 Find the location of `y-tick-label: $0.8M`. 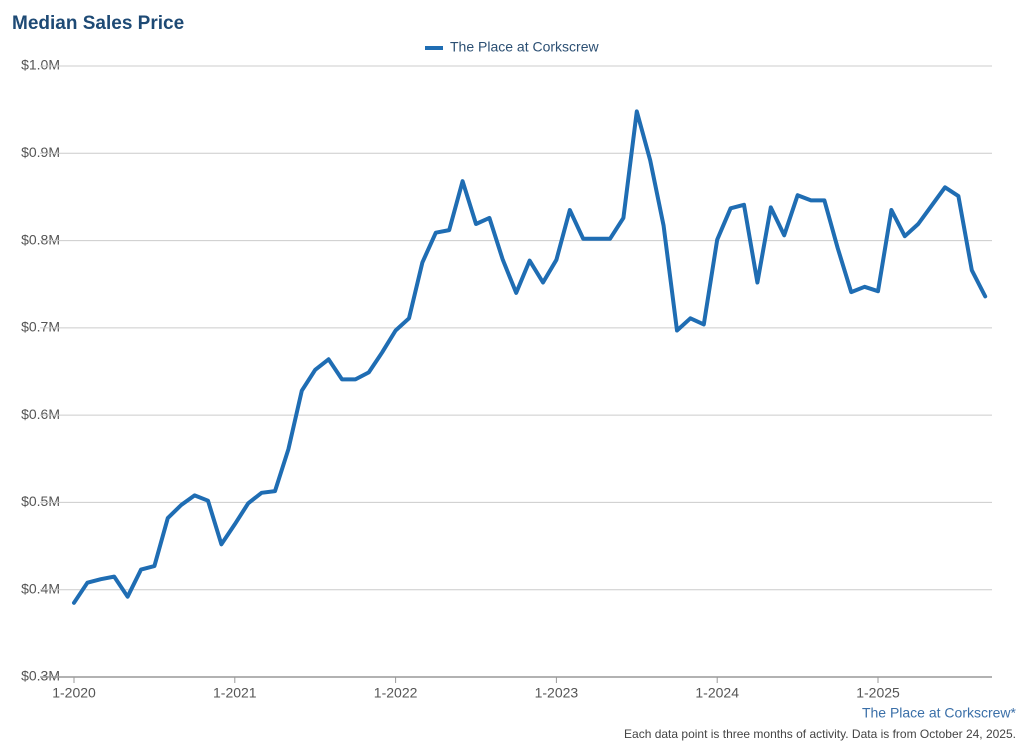

y-tick-label: $0.8M is located at coordinates (40, 239).